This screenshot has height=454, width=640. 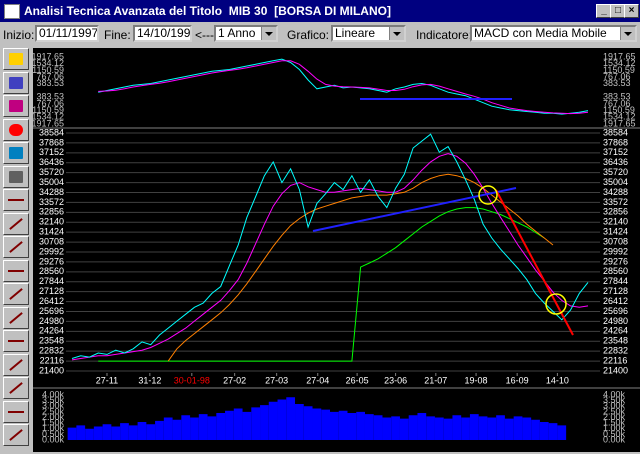 What do you see at coordinates (204, 35) in the screenshot?
I see `arrow-label: <---` at bounding box center [204, 35].